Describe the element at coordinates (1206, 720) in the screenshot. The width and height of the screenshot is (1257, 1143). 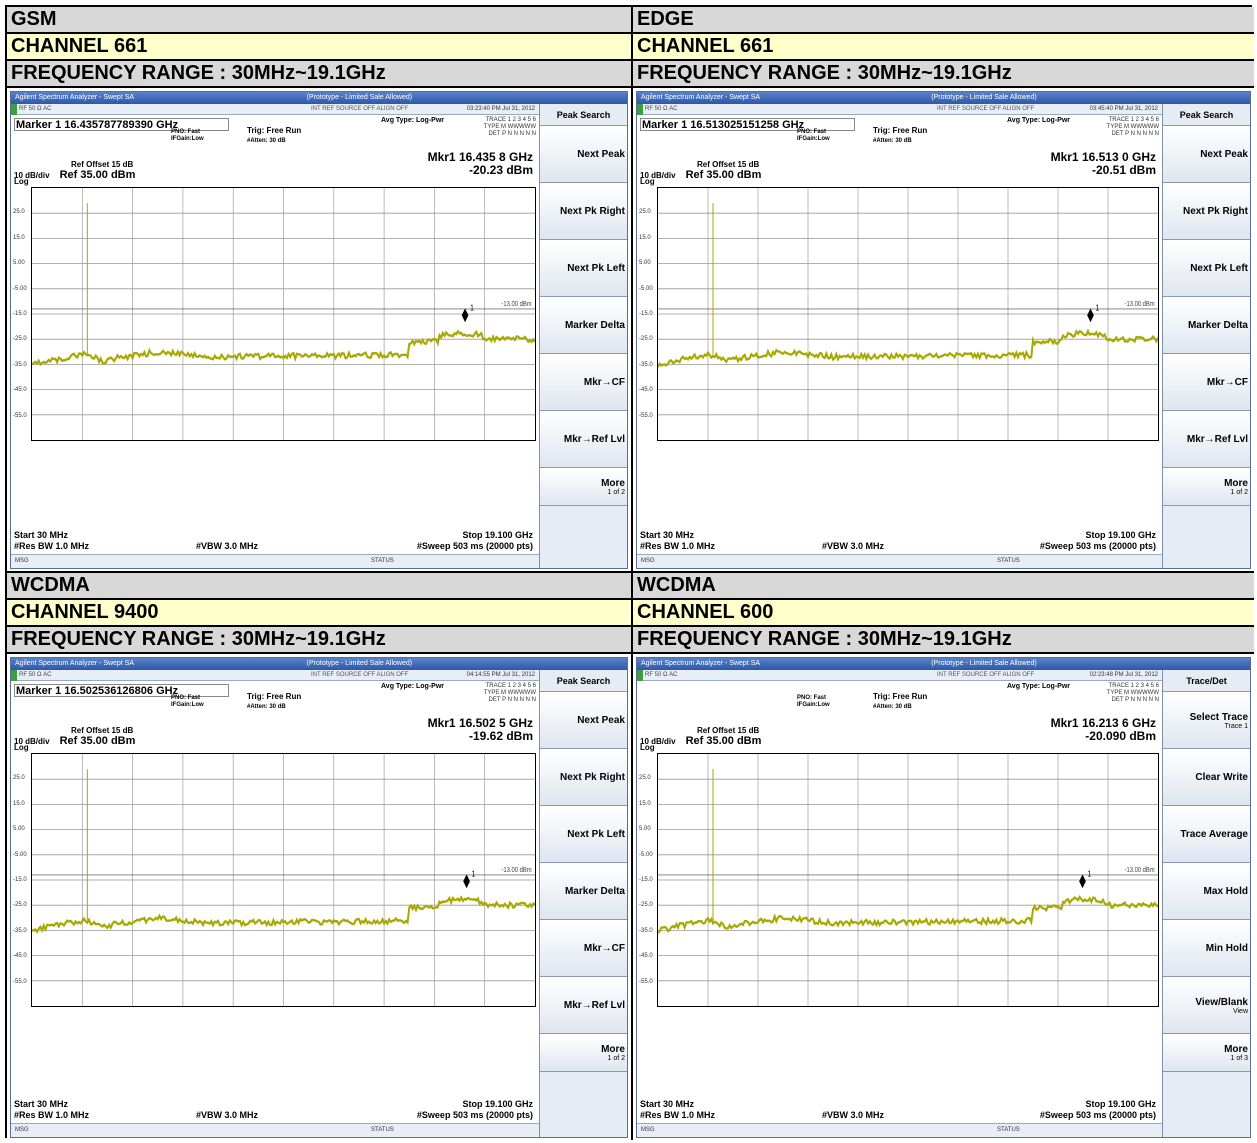
I see `softkey-button: Select Trace Trace 1` at that location.